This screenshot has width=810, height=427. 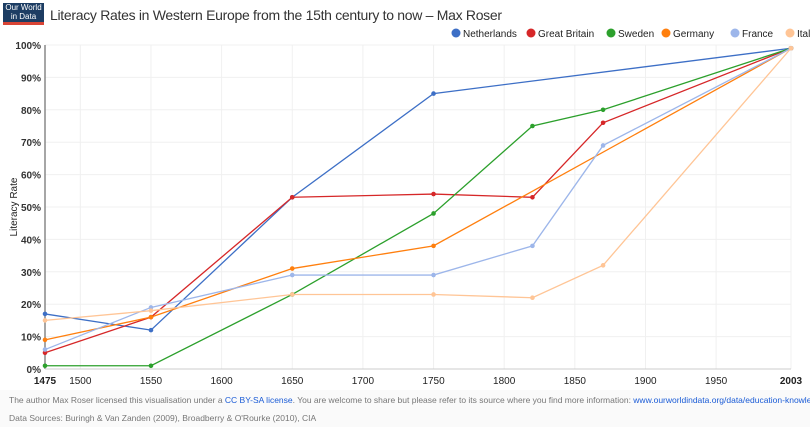 I want to click on logo-text: Our World in Data, so click(x=23, y=12).